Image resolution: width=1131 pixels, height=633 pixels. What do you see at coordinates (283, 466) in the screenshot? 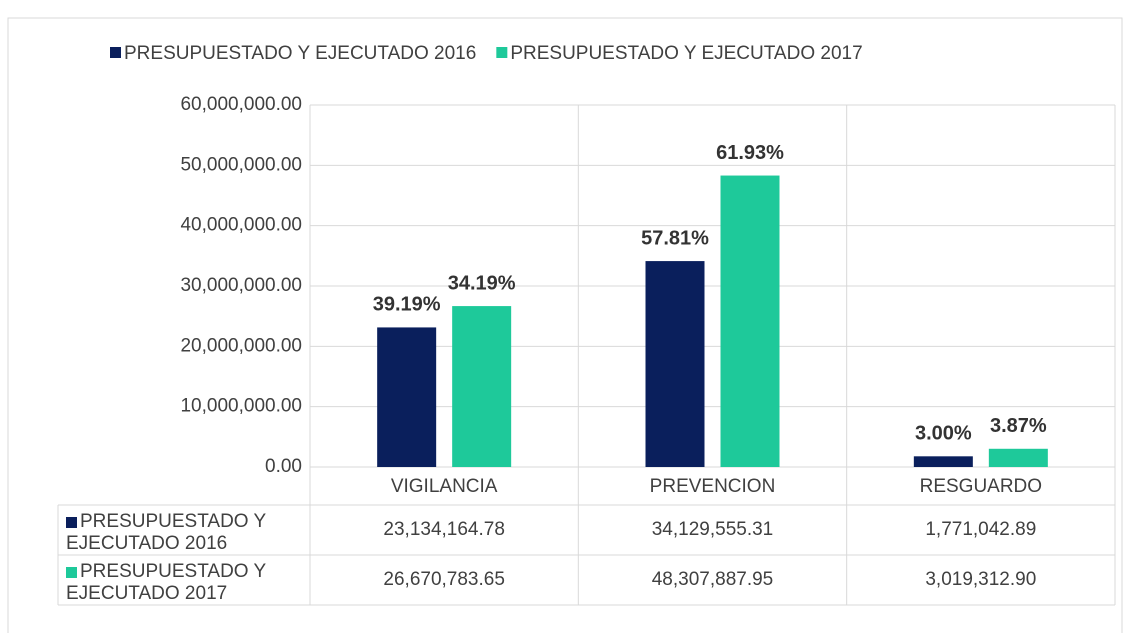
I see `y-tick-label: 0.00` at bounding box center [283, 466].